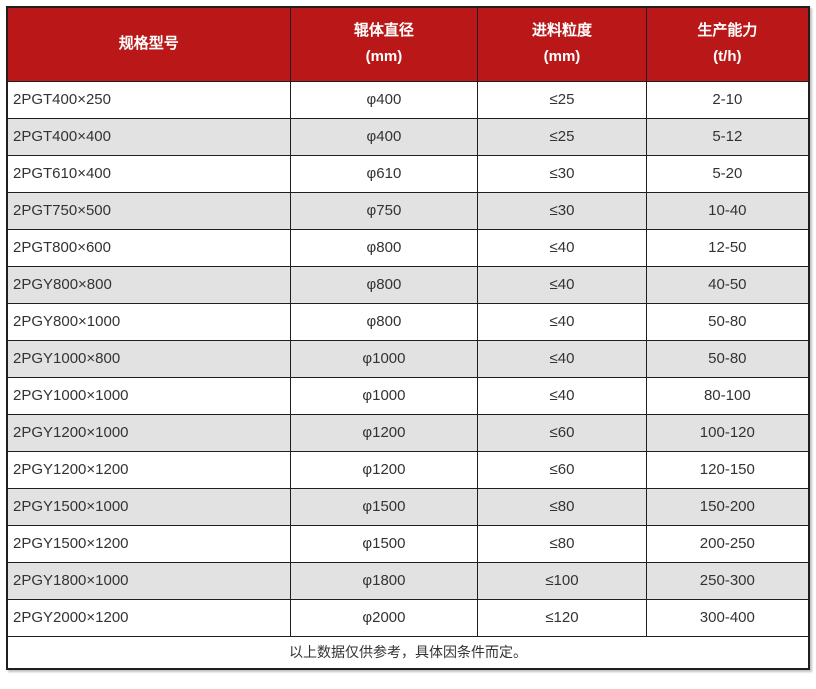 The height and width of the screenshot is (689, 816). Describe the element at coordinates (727, 543) in the screenshot. I see `cell-capacity: 200-250` at that location.